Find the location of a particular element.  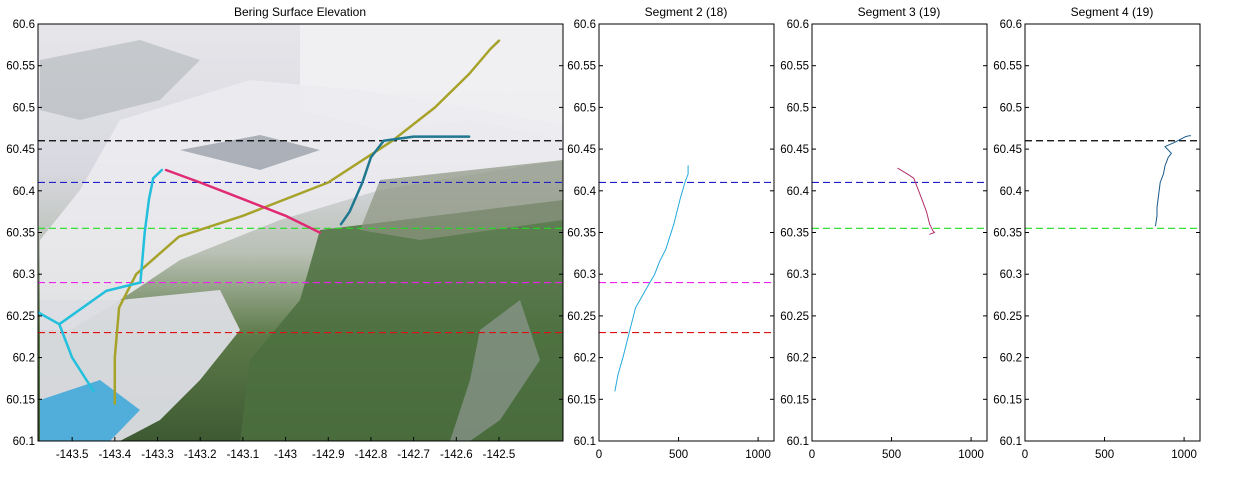

x-tick-label: -142.9 is located at coordinates (328, 455).